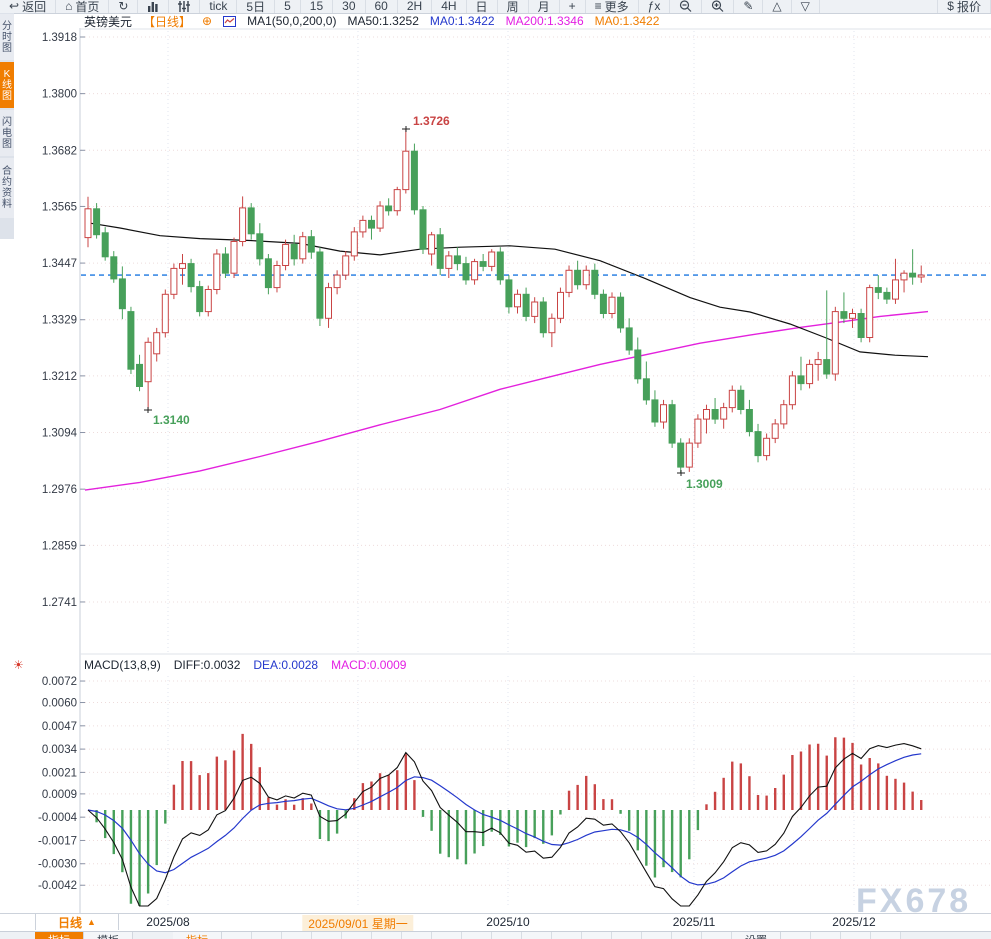  Describe the element at coordinates (230, 21) in the screenshot. I see `mini-chart-icon` at that location.